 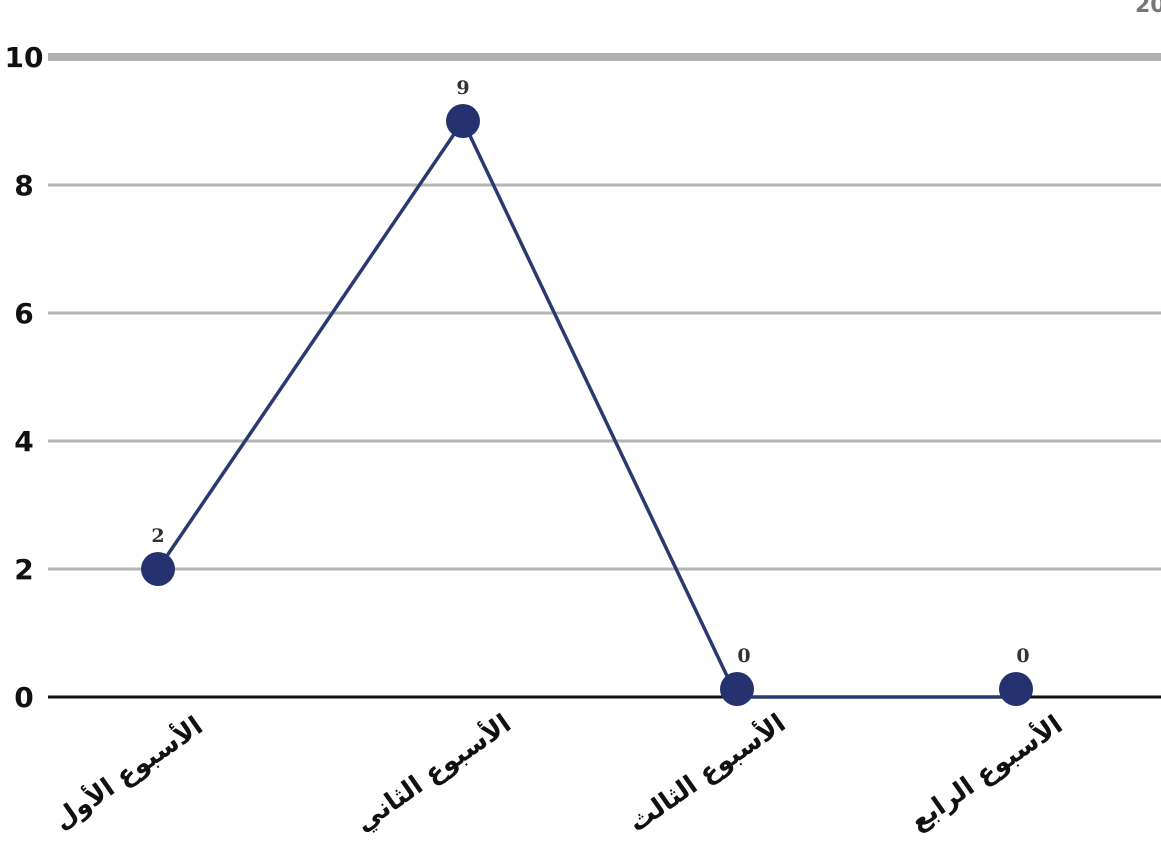 What do you see at coordinates (157, 536) in the screenshot?
I see `data-label: 2` at bounding box center [157, 536].